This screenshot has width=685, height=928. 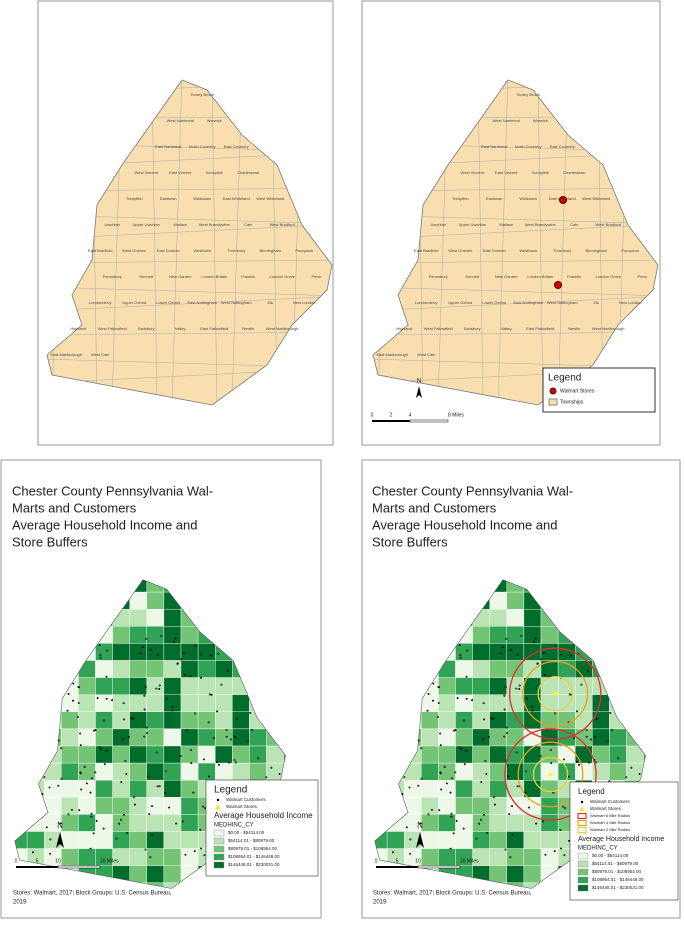 What do you see at coordinates (410, 415) in the screenshot?
I see `scale-label: 4` at bounding box center [410, 415].